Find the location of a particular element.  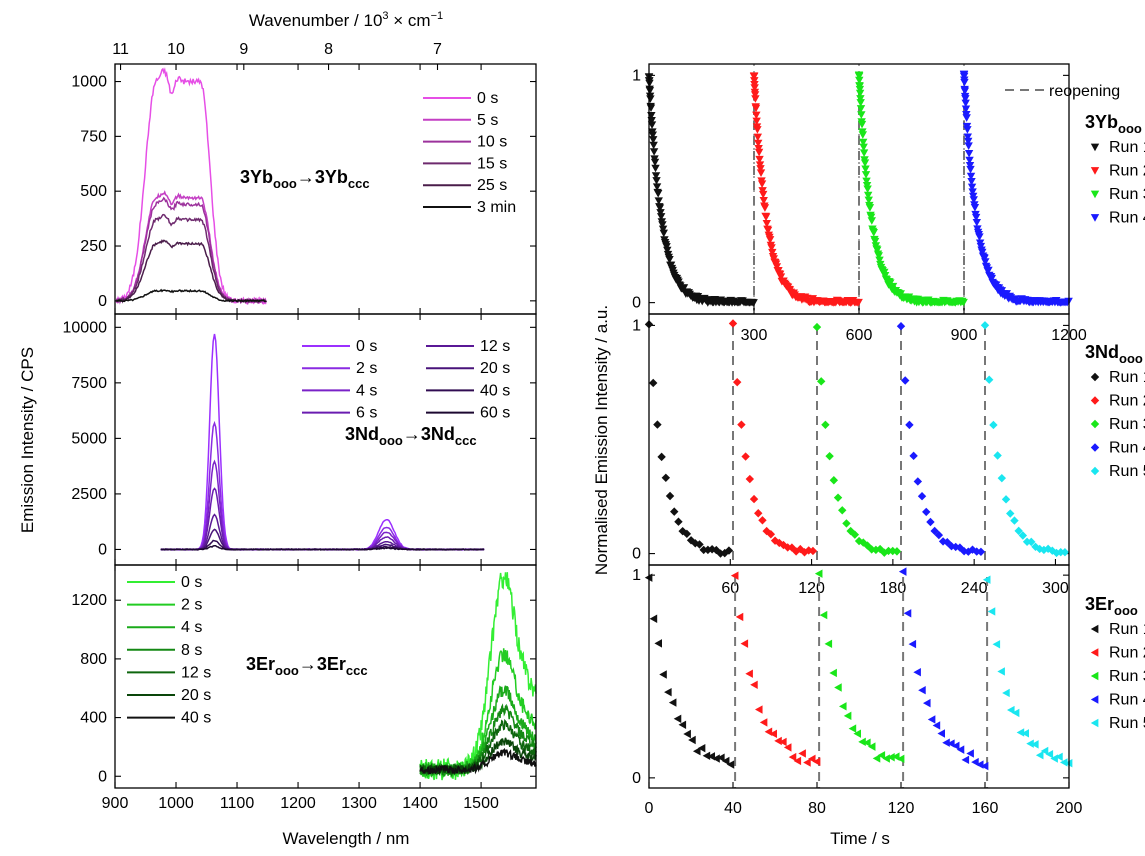

top-wavenumber-axis: 11 10 9 8 7 is located at coordinates (277, 55).